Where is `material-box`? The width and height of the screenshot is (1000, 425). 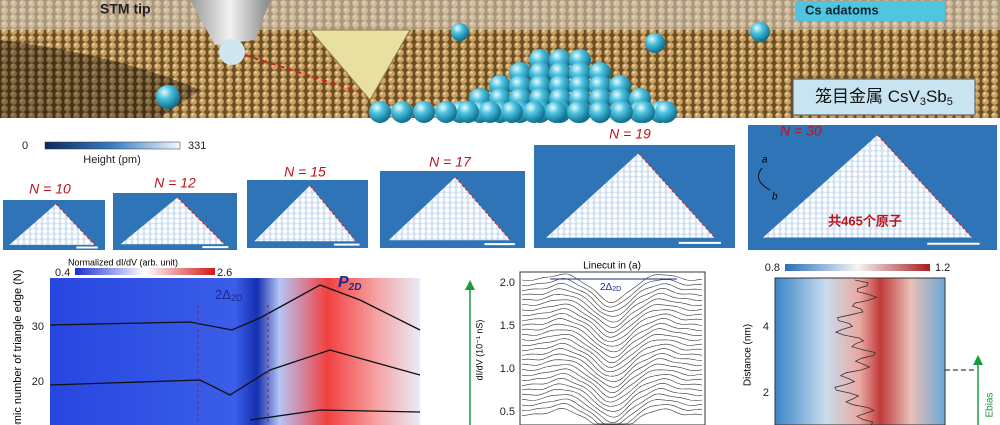
material-box is located at coordinates (884, 97).